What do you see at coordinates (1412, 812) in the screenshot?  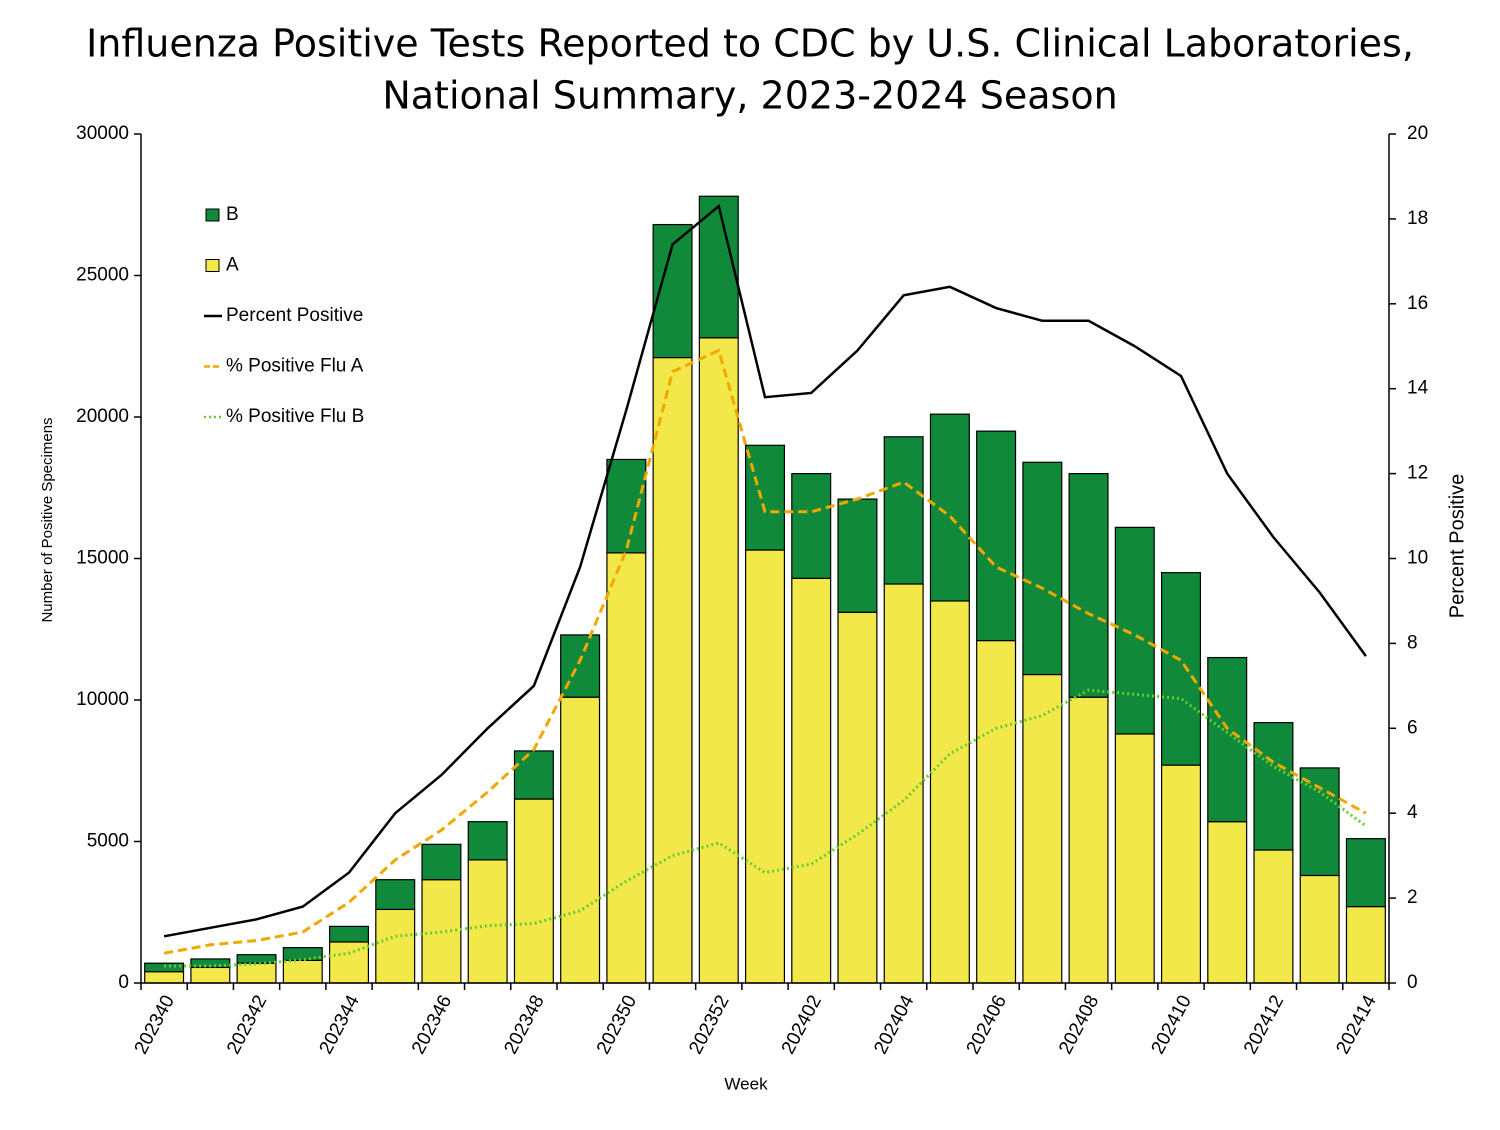 I see `y2-tick-label: 4` at bounding box center [1412, 812].